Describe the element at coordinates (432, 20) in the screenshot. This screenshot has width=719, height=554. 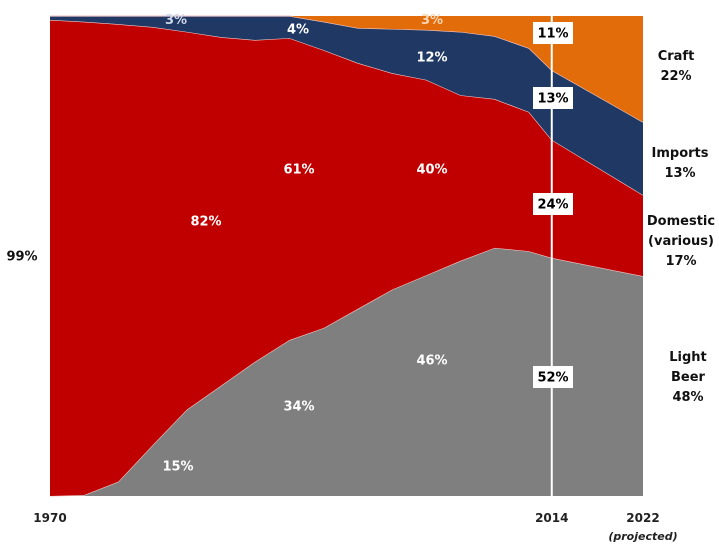
I see `annotation-craft-mid: 3%` at that location.